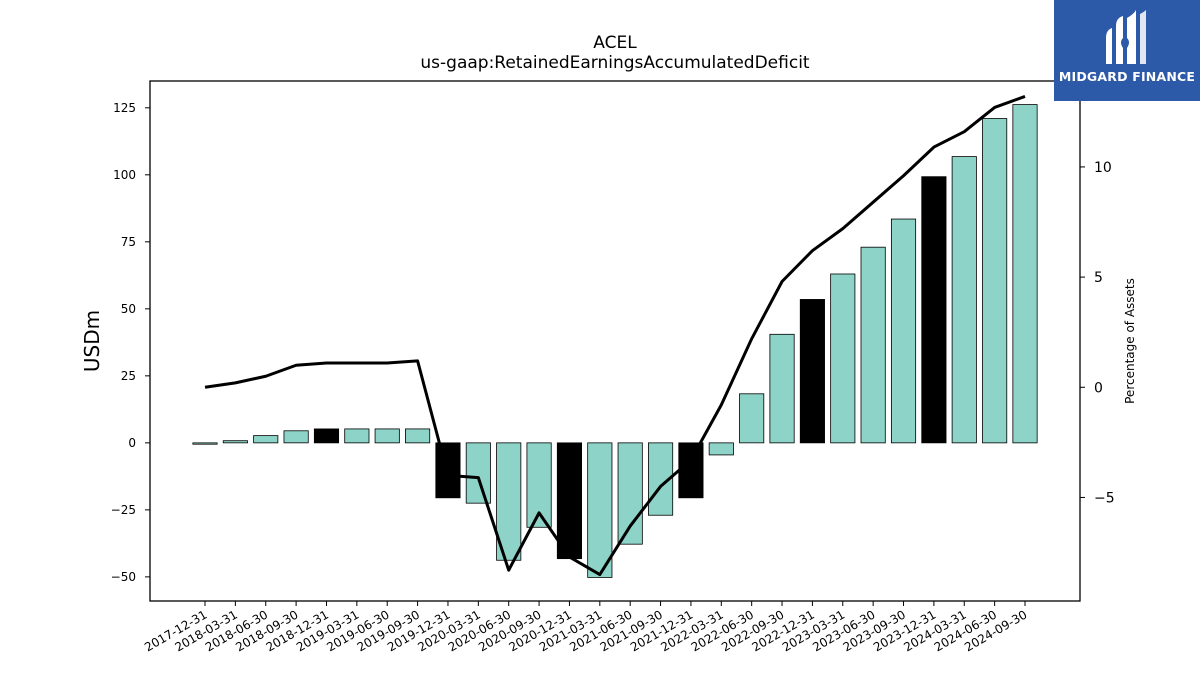  I want to click on logo-mark-icon, so click(1126, 37).